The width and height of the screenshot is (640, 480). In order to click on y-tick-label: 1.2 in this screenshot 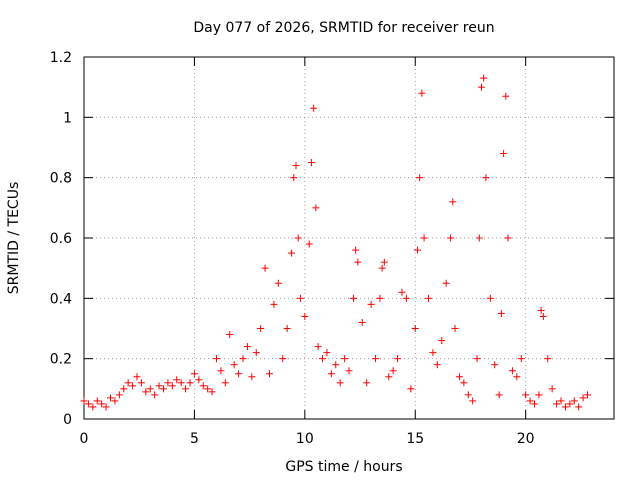, I will do `click(61, 58)`.